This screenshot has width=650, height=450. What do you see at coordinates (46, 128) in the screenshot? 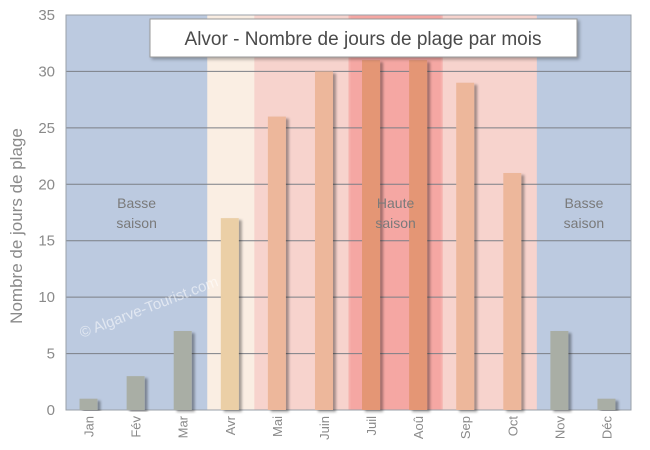
I see `y-tick-label: 25` at bounding box center [46, 128].